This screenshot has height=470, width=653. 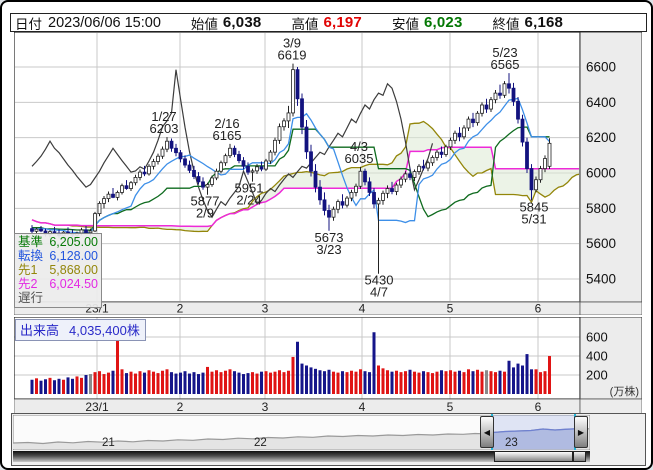 What do you see at coordinates (624, 391) in the screenshot?
I see `svg-text: (万株)` at bounding box center [624, 391].